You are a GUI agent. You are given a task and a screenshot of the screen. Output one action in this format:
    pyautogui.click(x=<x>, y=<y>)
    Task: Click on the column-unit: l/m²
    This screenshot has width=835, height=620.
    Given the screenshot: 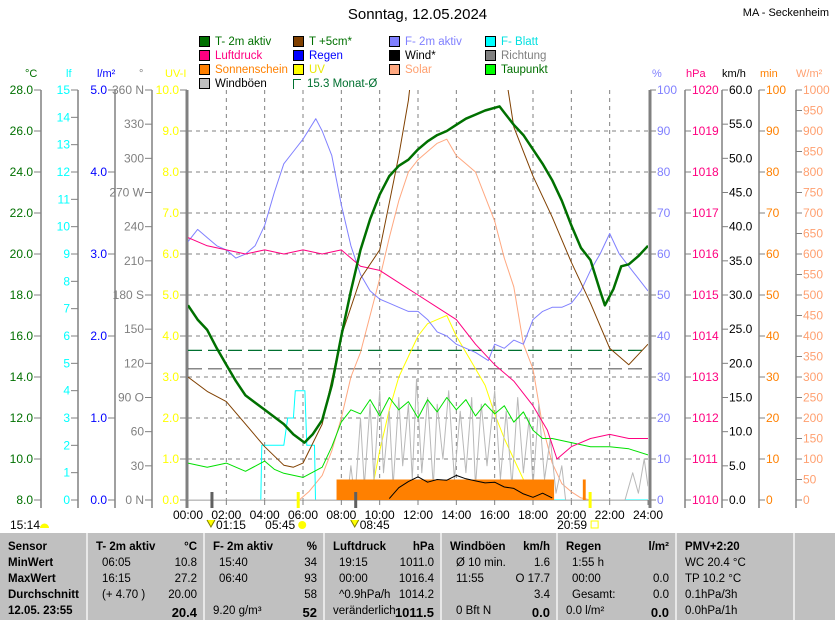 What is the action you would take?
    pyautogui.click(x=658, y=547)
    